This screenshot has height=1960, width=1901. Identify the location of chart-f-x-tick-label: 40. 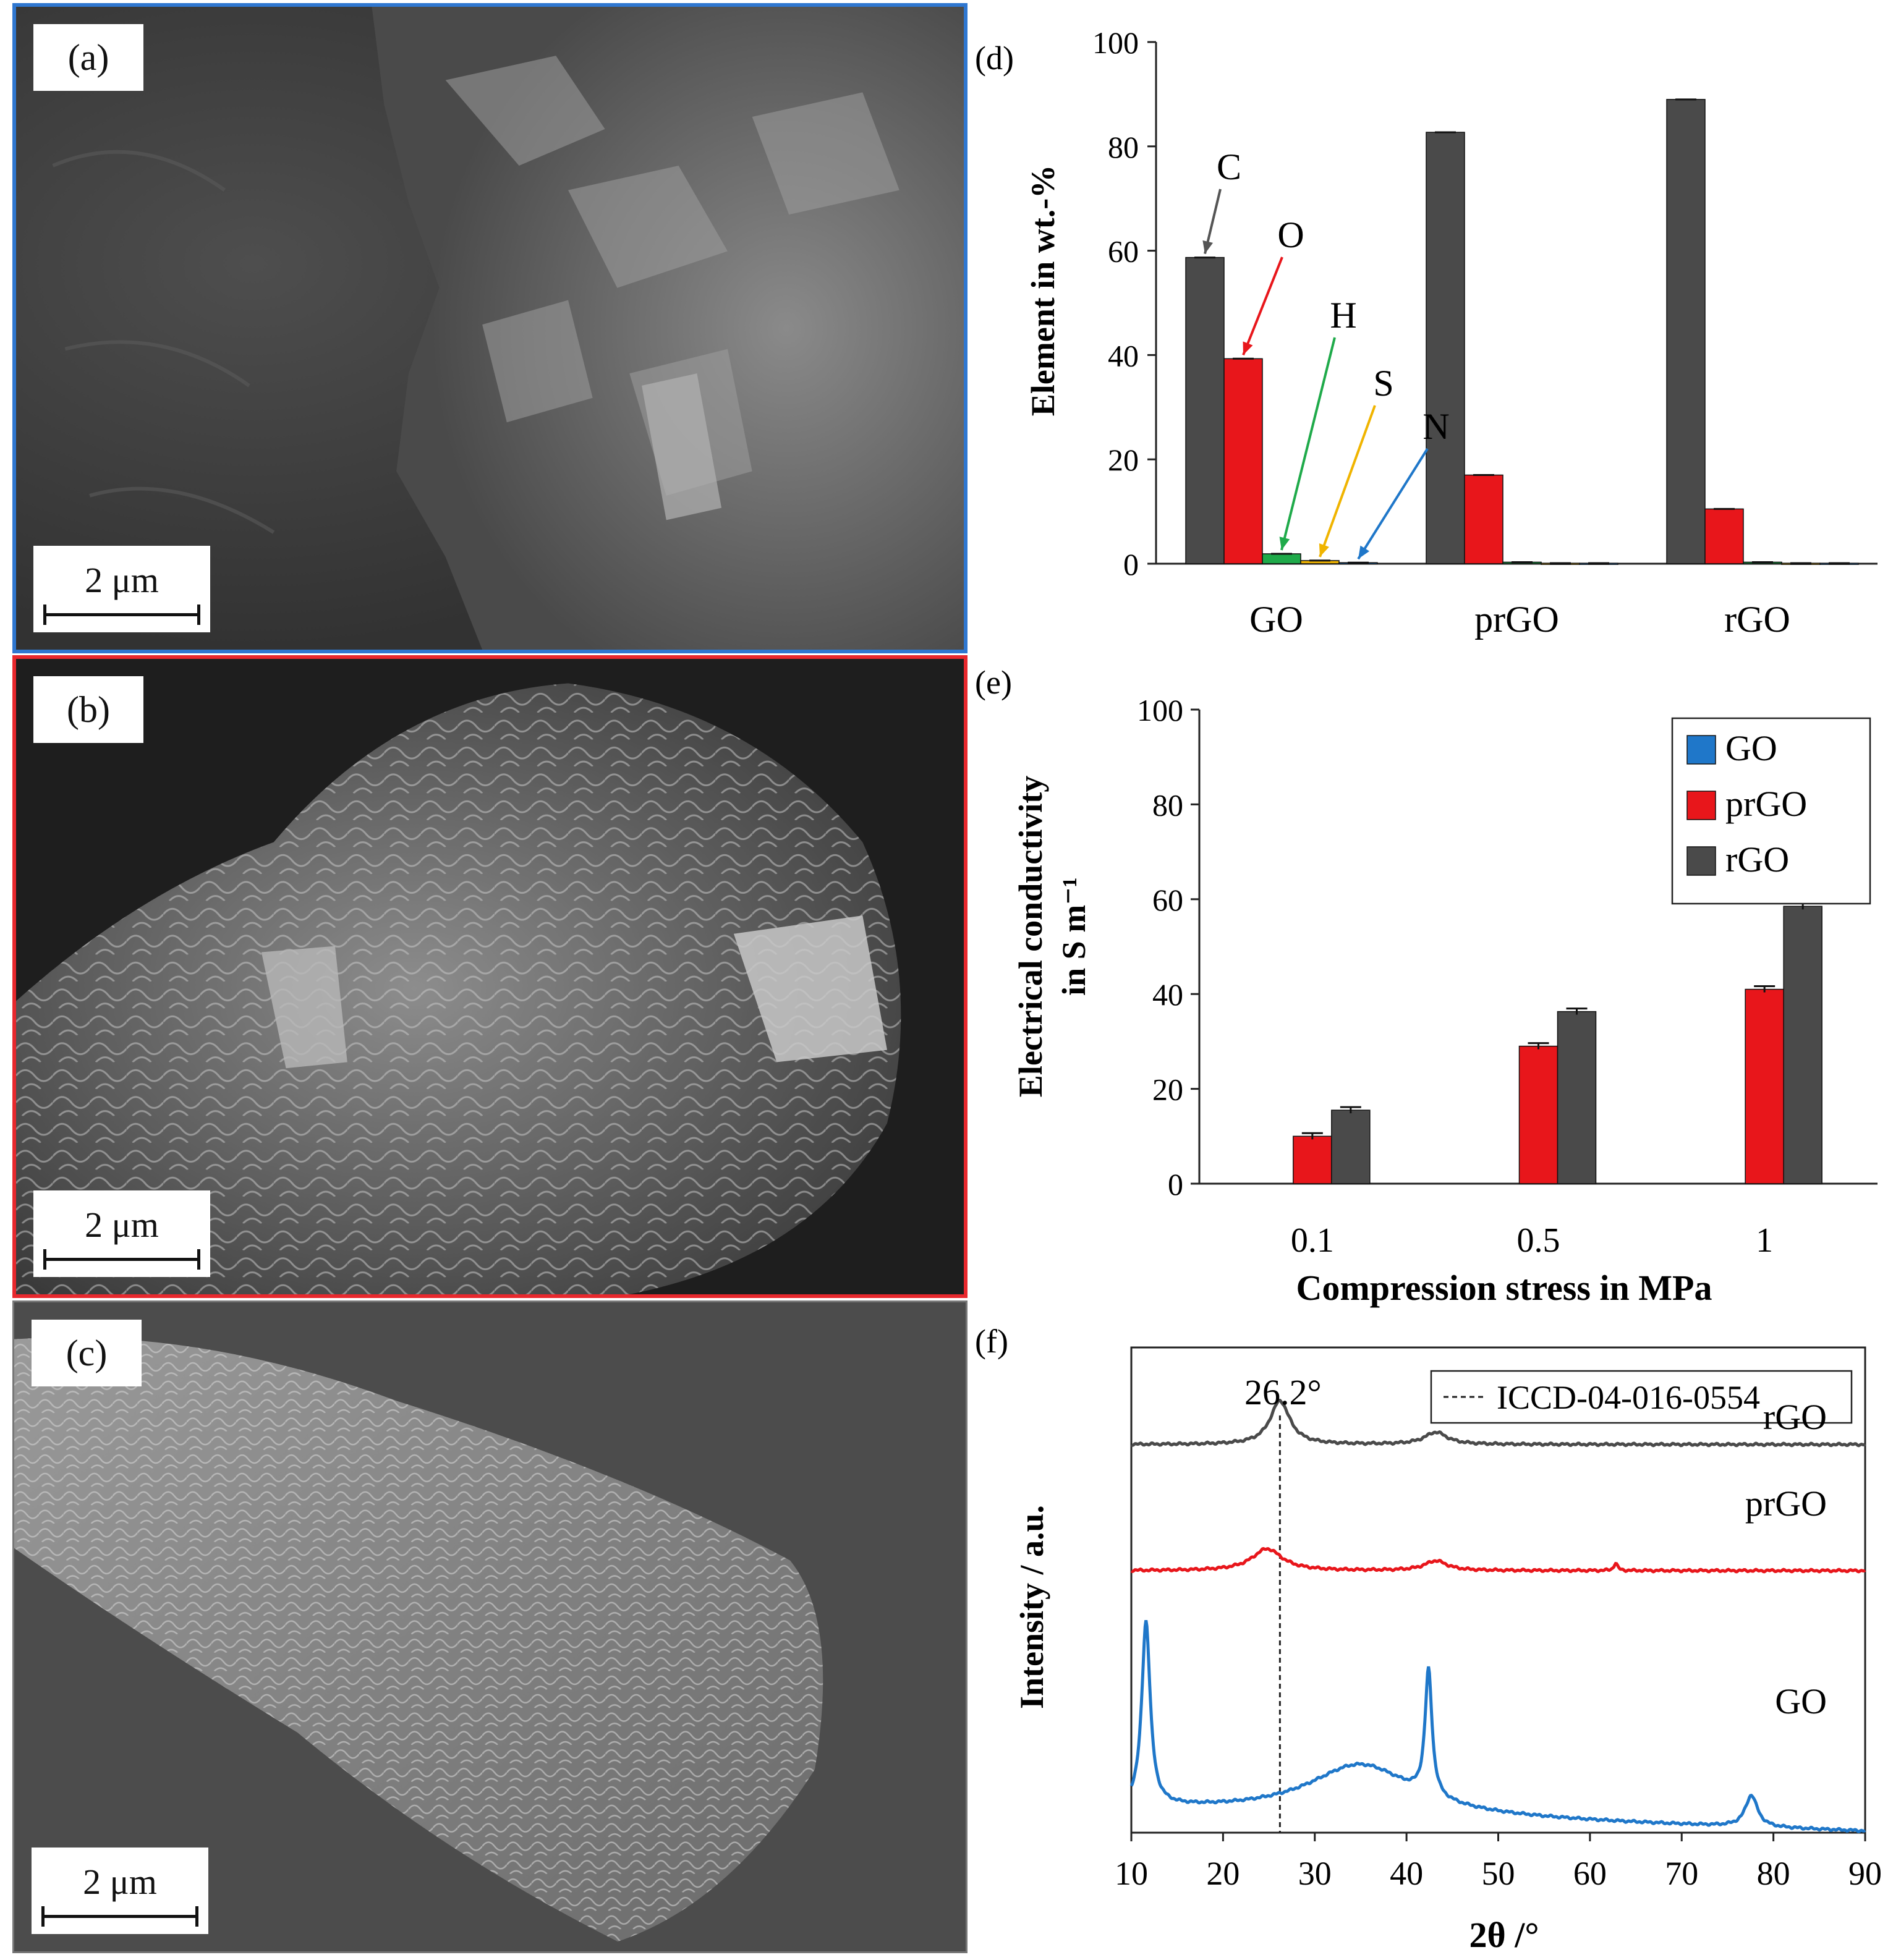
(1406, 1874).